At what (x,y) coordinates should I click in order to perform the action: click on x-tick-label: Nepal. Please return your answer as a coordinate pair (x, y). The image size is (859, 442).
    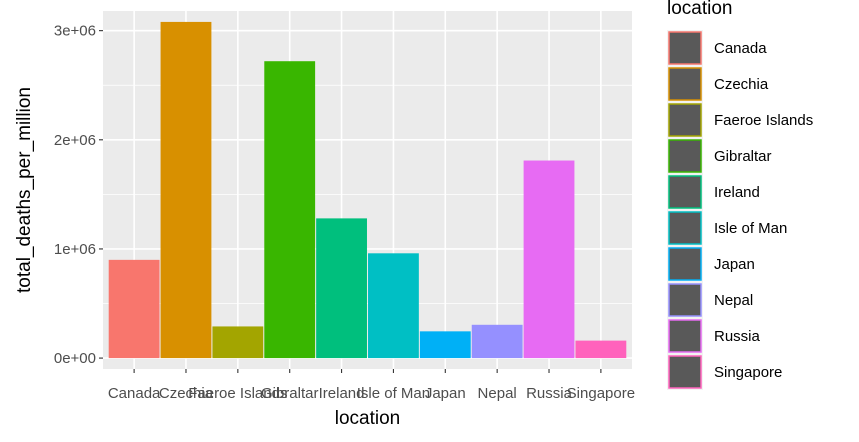
    Looking at the image, I should click on (497, 393).